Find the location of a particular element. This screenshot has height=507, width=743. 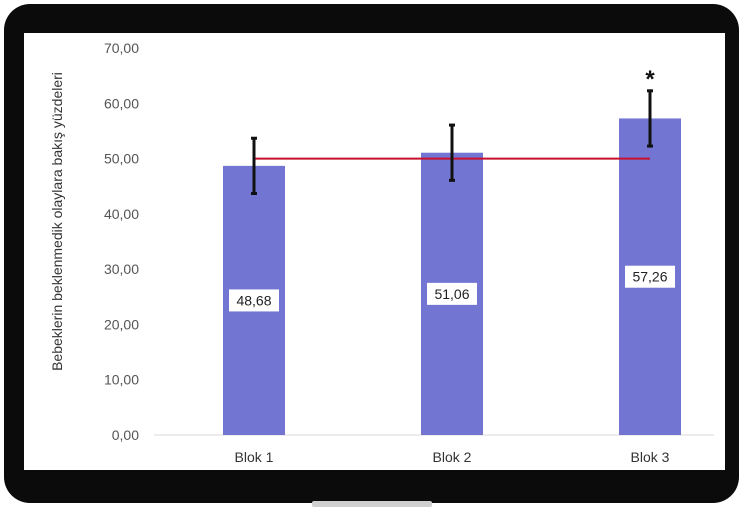

y-tick-label: 0,00 is located at coordinates (125, 435).